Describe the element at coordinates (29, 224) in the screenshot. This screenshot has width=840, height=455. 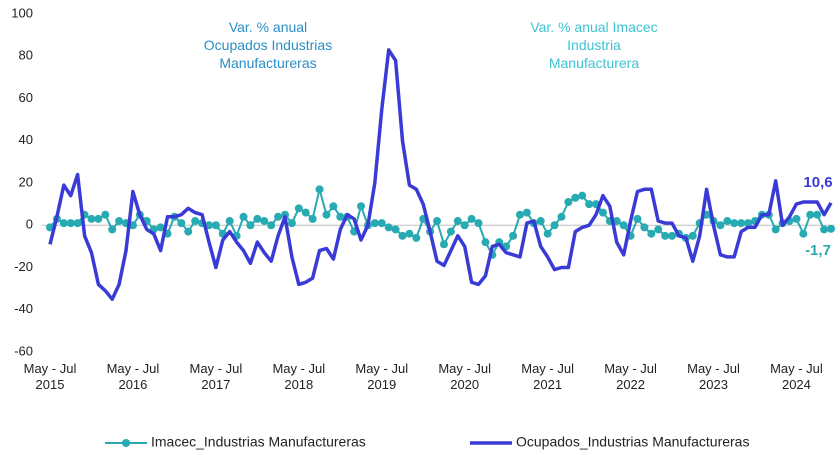
I see `y-tick-label: 0` at that location.